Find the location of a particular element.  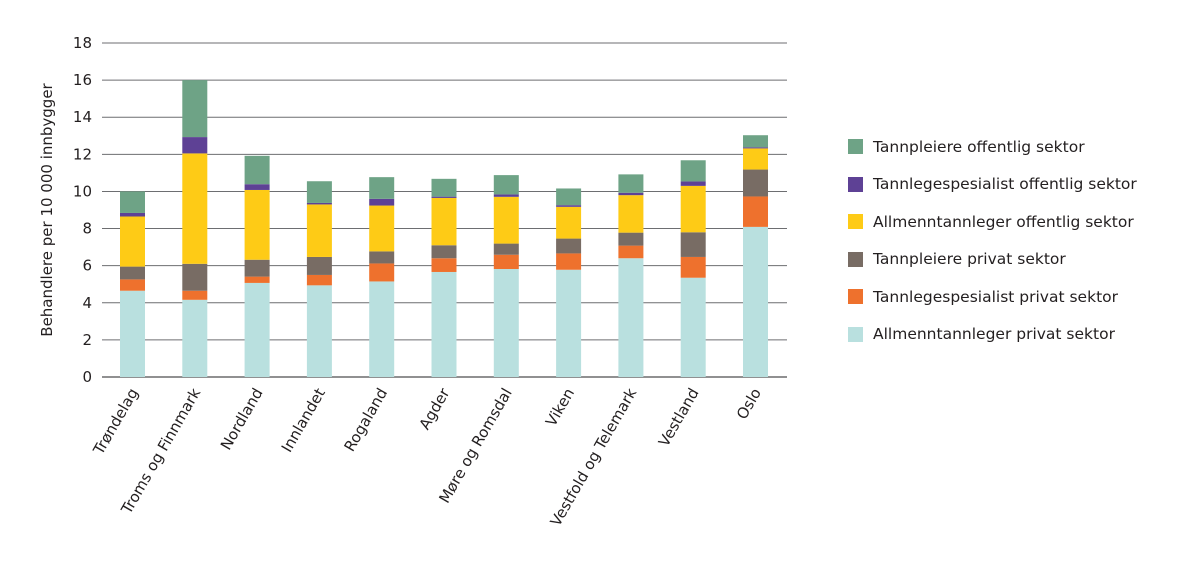

legend-item: Tannlegespesialist privat sektor is located at coordinates (992, 297).